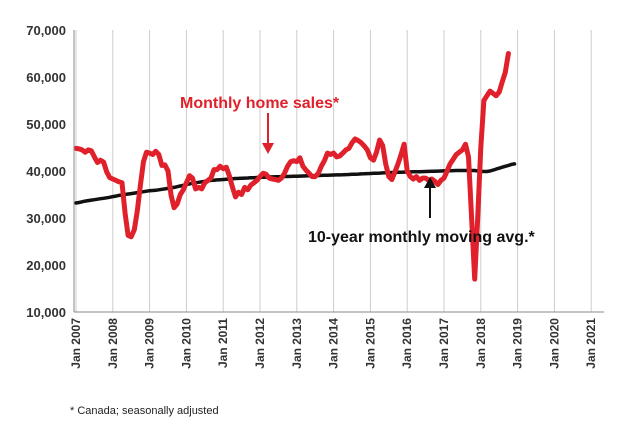 This screenshot has height=428, width=624. Describe the element at coordinates (113, 343) in the screenshot. I see `x-tick-label: Jan 2008` at that location.